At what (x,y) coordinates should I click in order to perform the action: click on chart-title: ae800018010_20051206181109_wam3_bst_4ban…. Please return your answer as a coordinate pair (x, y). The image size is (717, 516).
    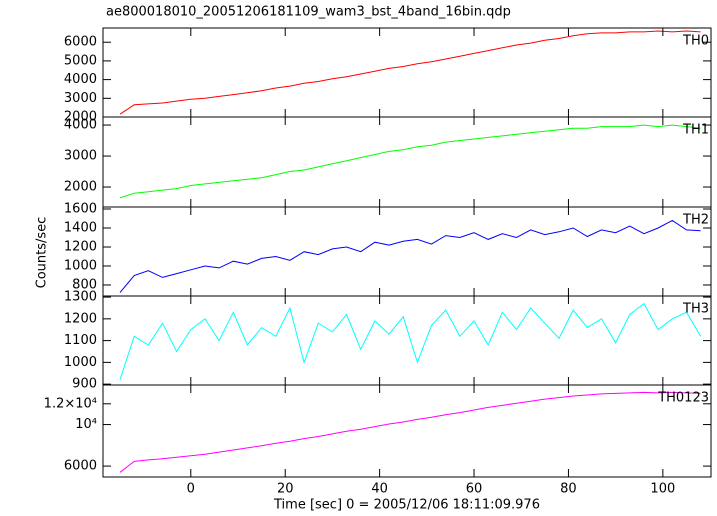
    Looking at the image, I should click on (308, 12).